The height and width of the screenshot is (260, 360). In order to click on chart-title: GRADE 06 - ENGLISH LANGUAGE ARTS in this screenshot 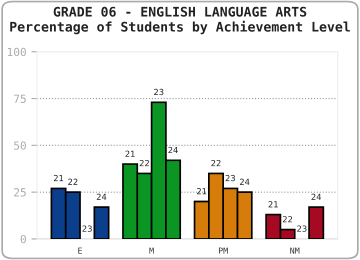, I will do `click(180, 11)`.